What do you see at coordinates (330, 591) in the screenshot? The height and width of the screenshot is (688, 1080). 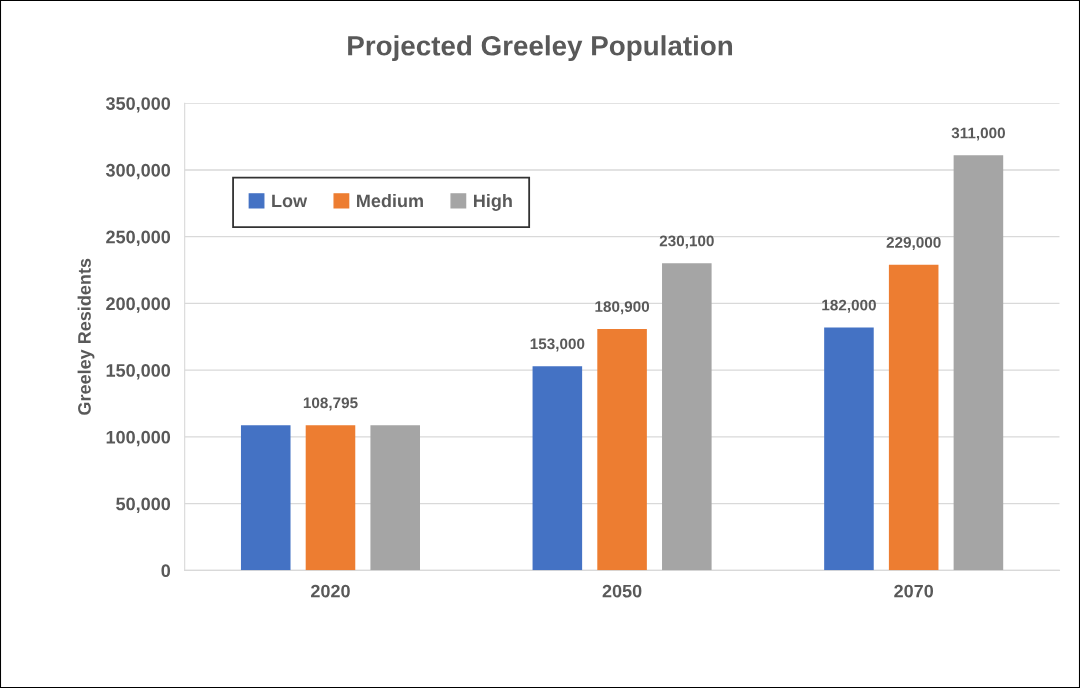 I see `x-tick-label: 2020` at bounding box center [330, 591].